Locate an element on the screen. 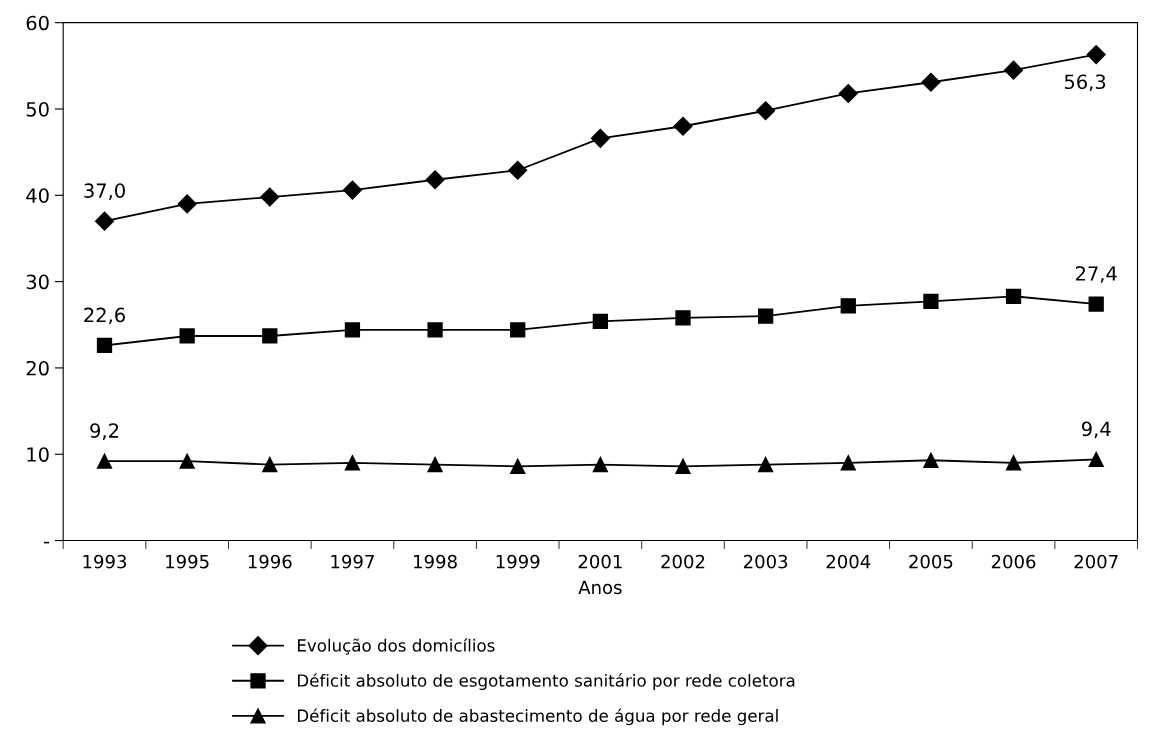  y-tick-label: 10 is located at coordinates (38, 454).